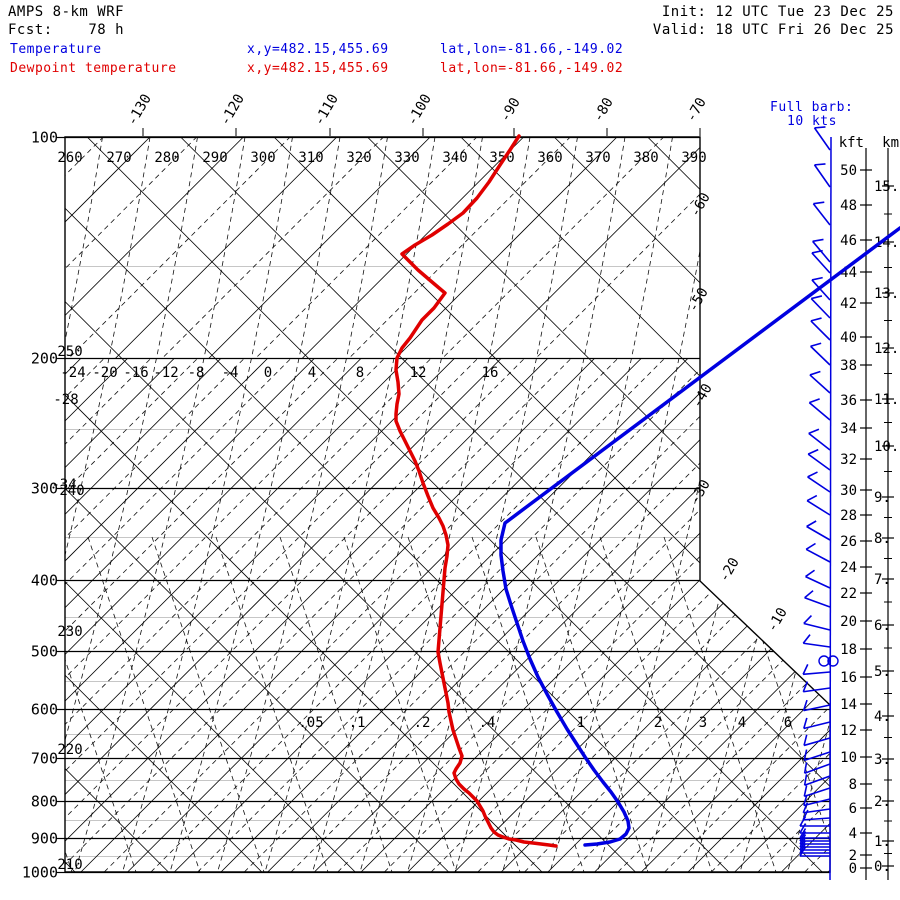  Describe the element at coordinates (118, 158) in the screenshot. I see `svg-text: 270` at that location.